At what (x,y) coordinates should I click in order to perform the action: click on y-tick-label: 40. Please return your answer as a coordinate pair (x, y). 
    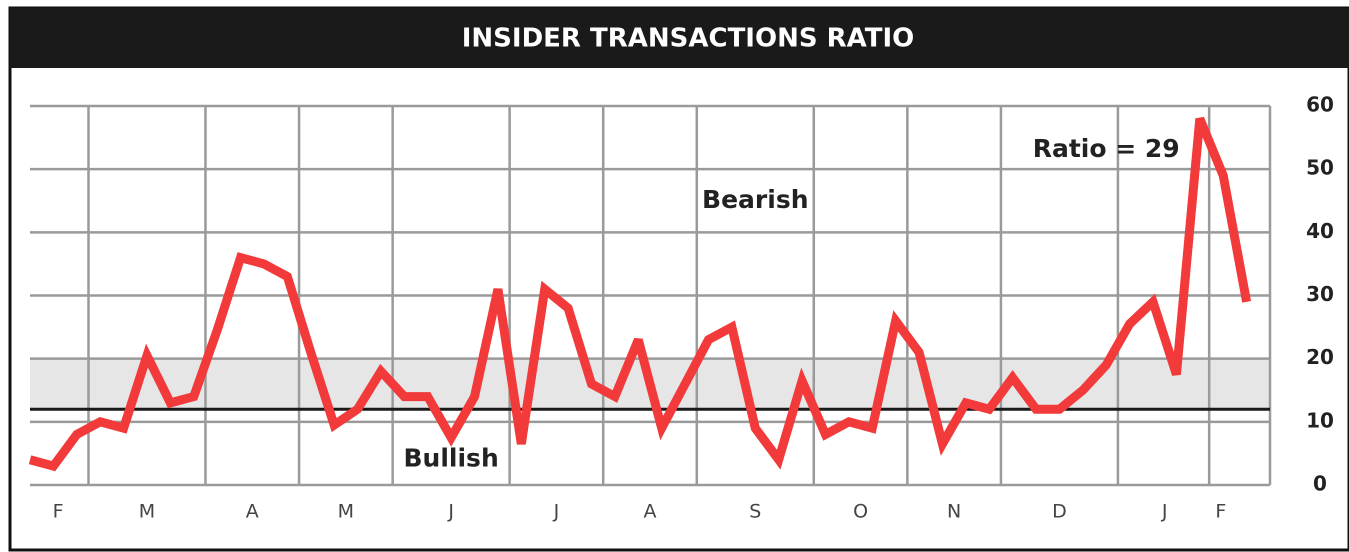
    Looking at the image, I should click on (1320, 231).